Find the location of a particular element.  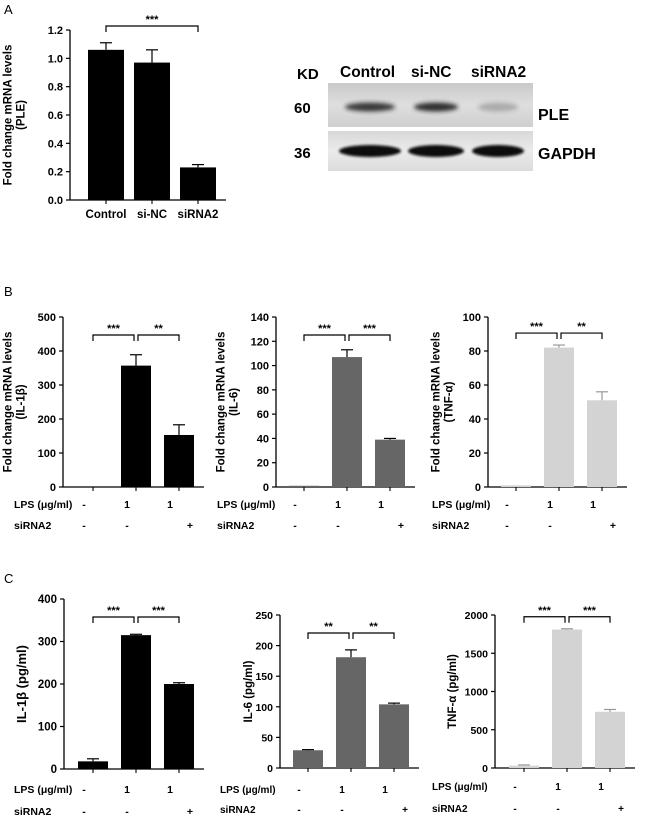

ple-band is located at coordinates (370, 107).